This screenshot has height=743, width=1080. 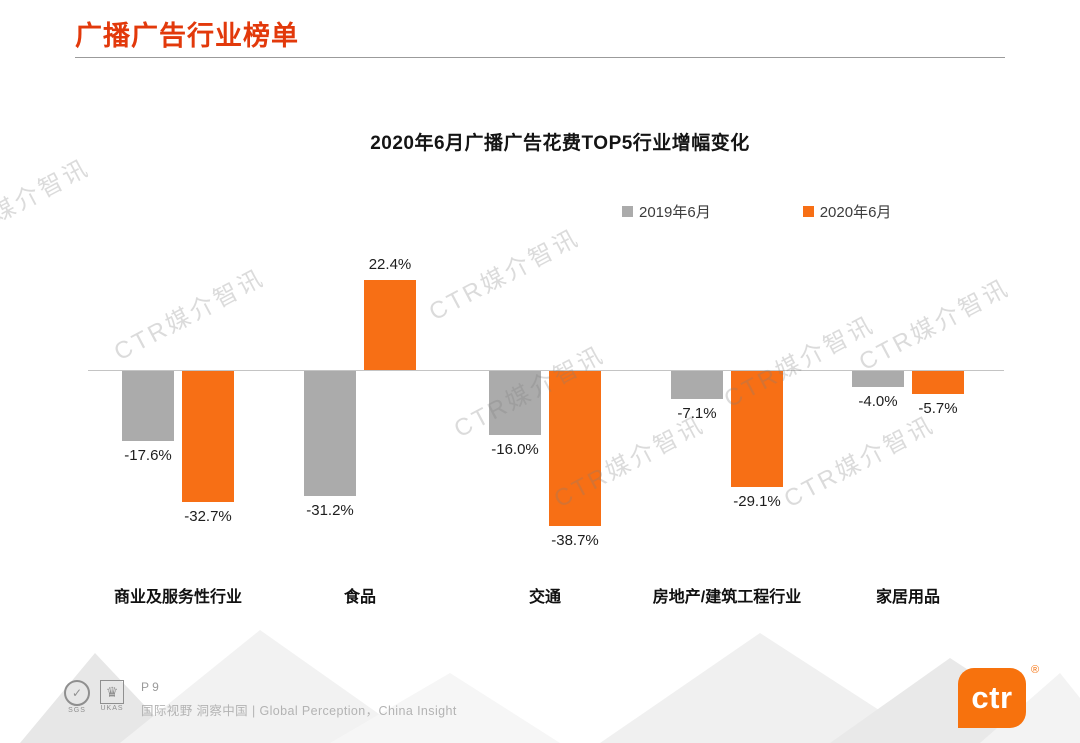 What do you see at coordinates (575, 448) in the screenshot?
I see `bar-2020年6月-交通` at bounding box center [575, 448].